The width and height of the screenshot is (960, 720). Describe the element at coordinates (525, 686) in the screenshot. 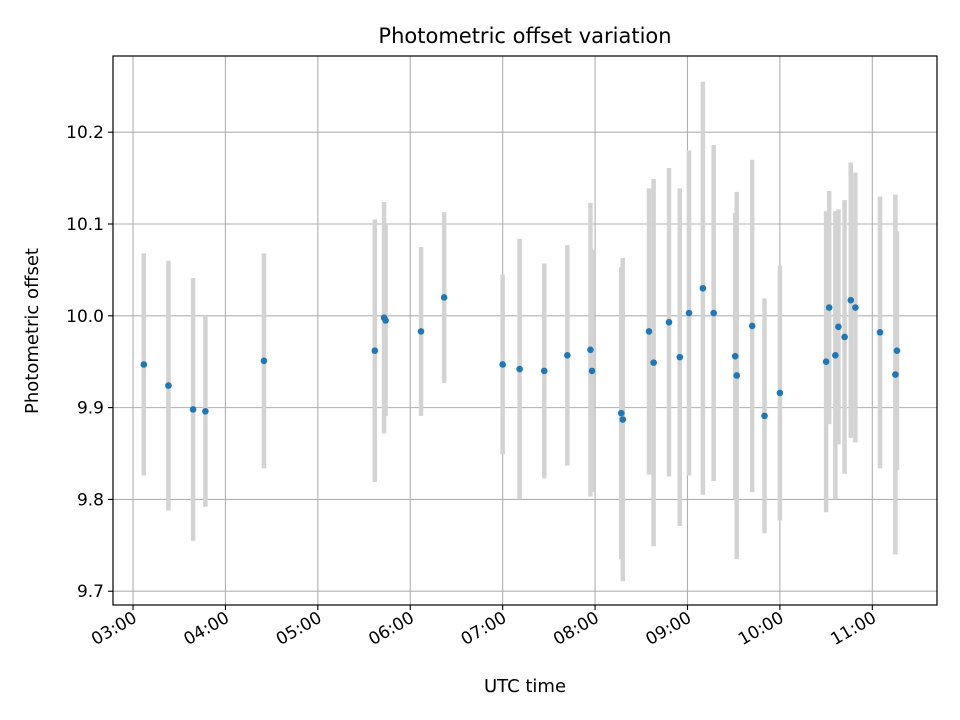

I see `x-axis-label: UTC time` at that location.